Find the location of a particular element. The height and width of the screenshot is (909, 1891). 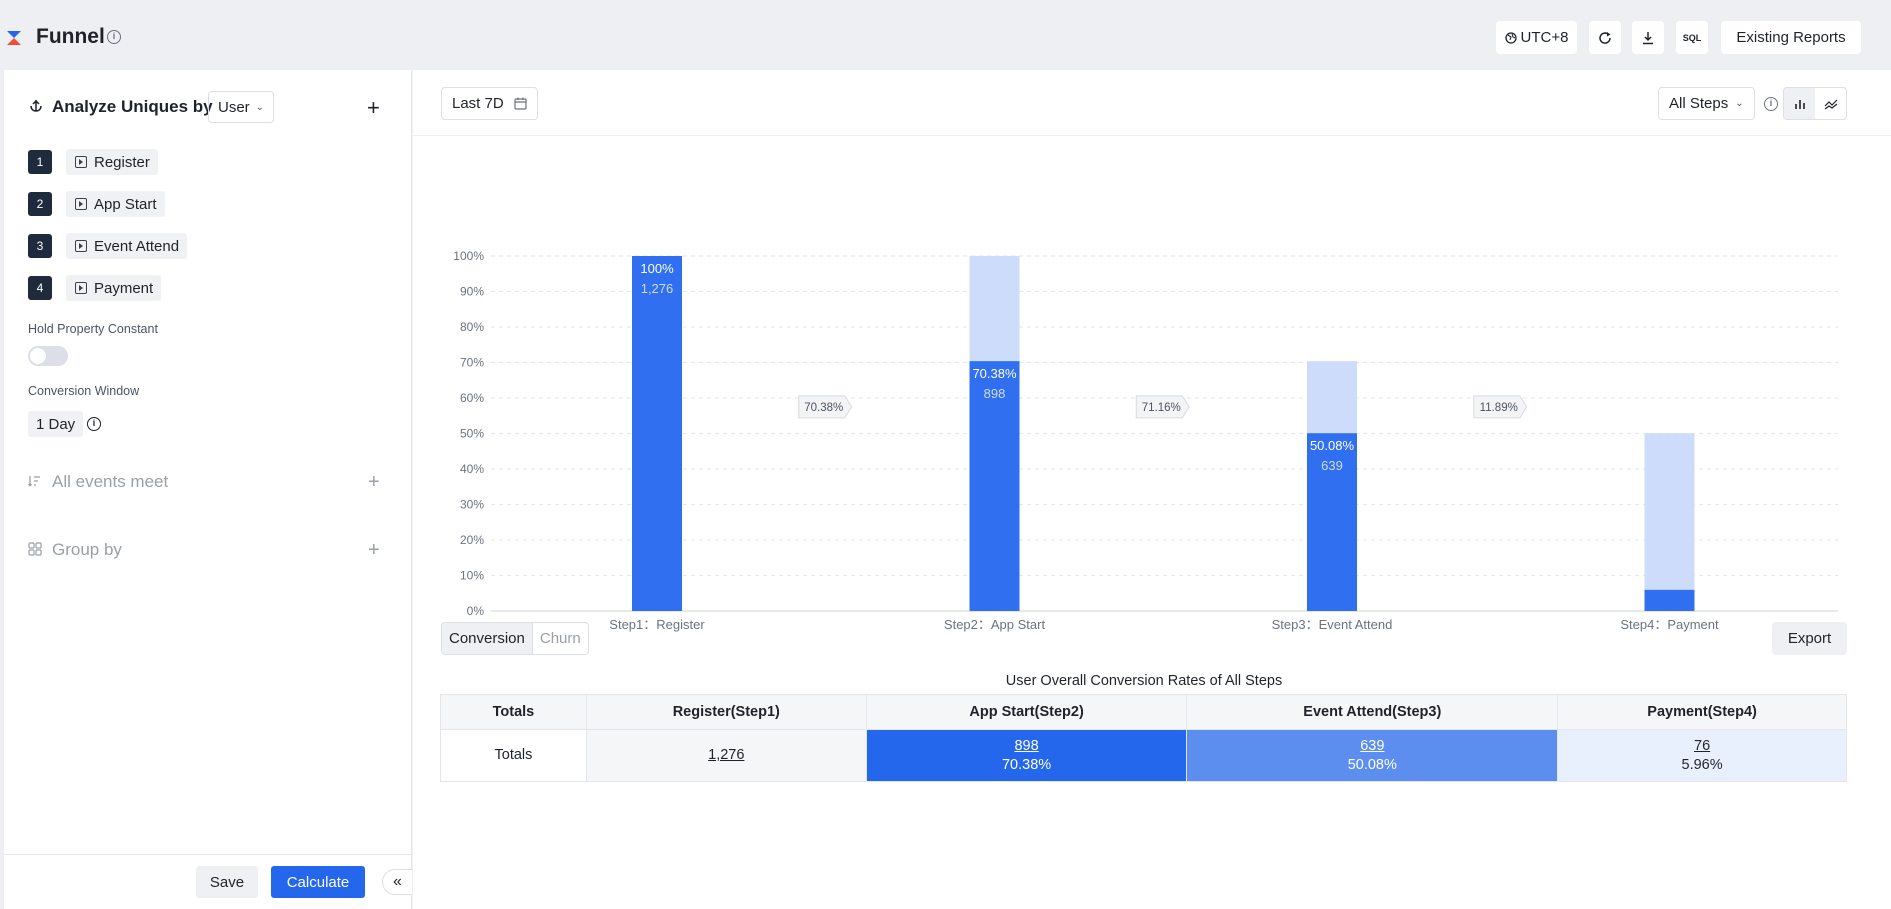

refresh-icon is located at coordinates (1605, 37).